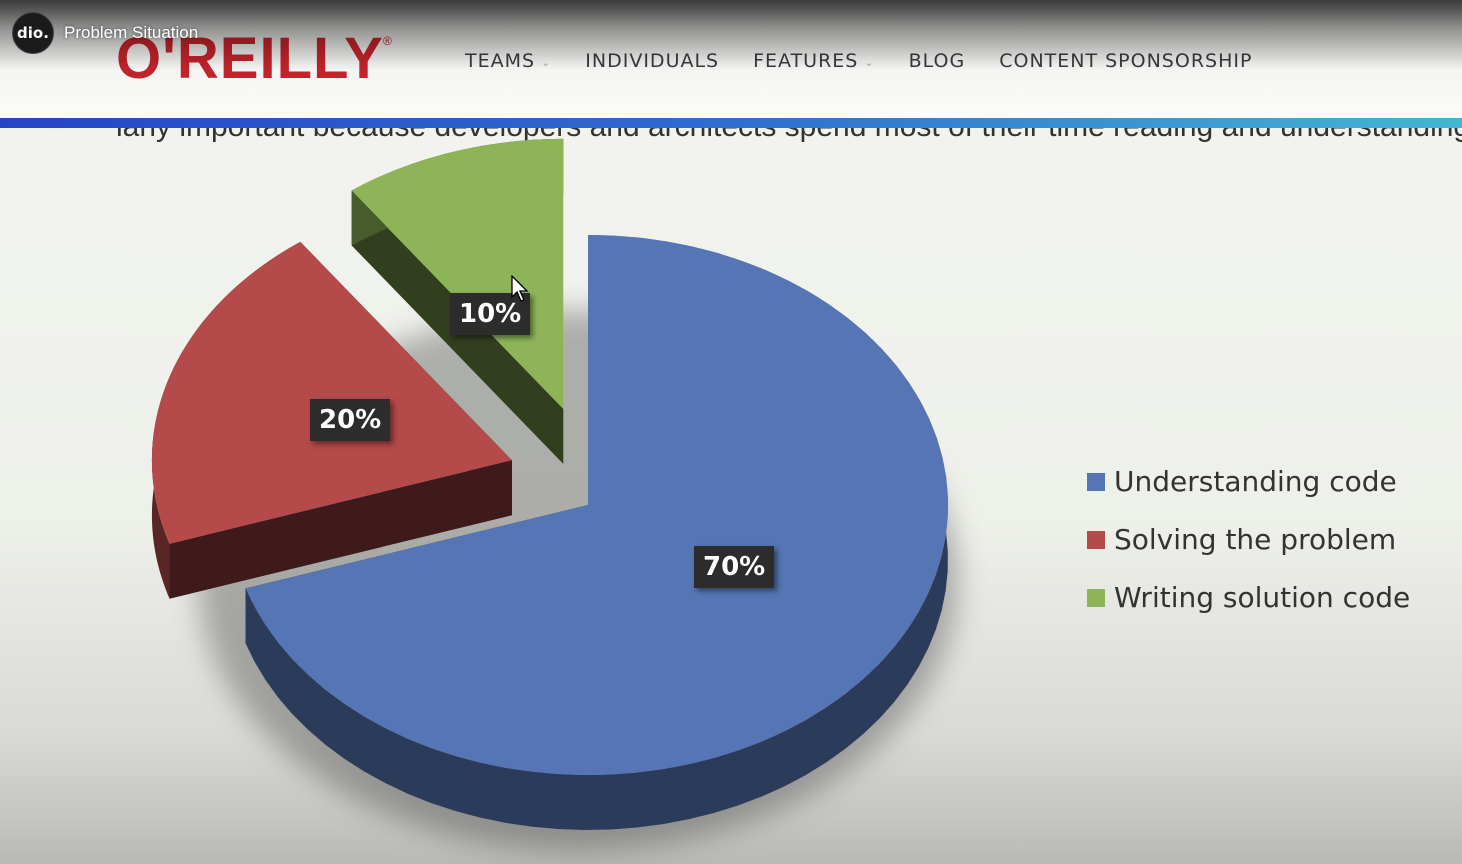 This screenshot has height=864, width=1462. I want to click on nav-item-blog: BLOG, so click(937, 61).